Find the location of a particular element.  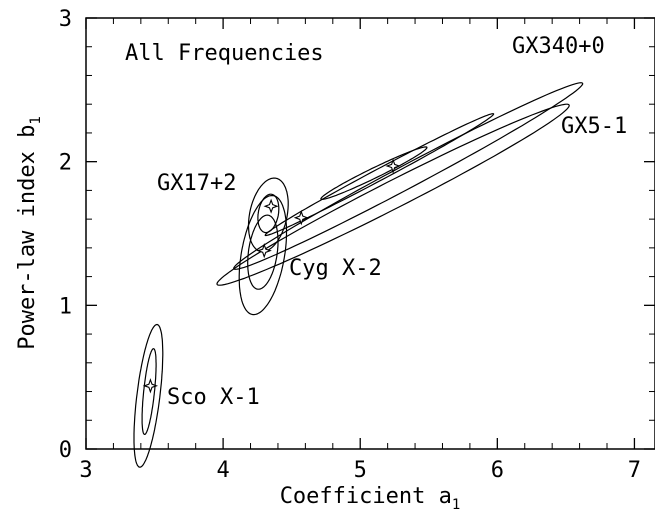

x-tick-label: 3 is located at coordinates (85, 470).